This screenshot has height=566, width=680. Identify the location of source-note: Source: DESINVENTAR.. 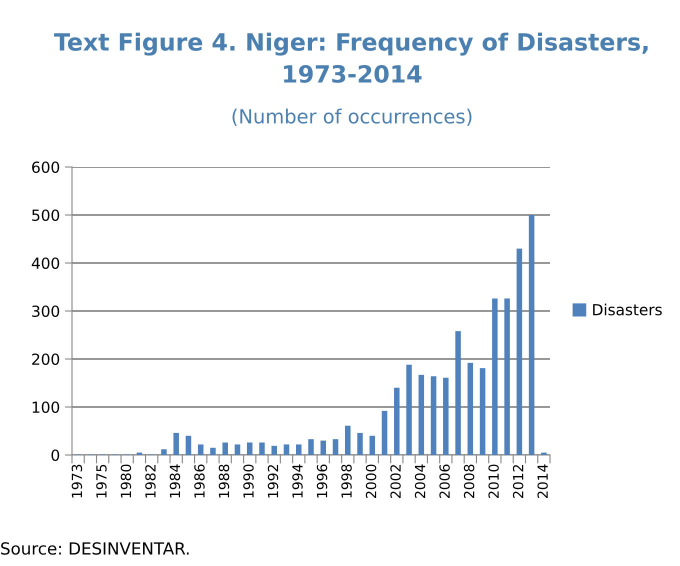
(95, 548).